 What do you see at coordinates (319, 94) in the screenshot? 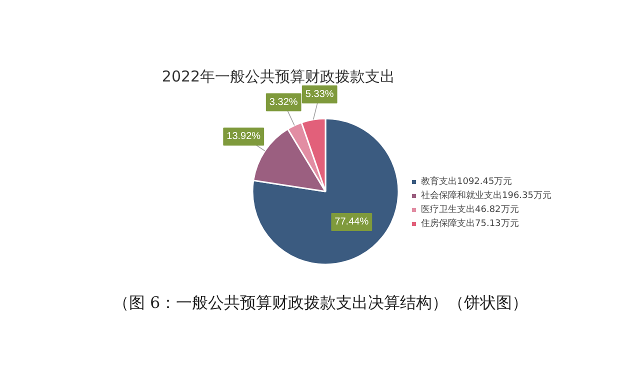
I see `data-label: 5.33%` at bounding box center [319, 94].